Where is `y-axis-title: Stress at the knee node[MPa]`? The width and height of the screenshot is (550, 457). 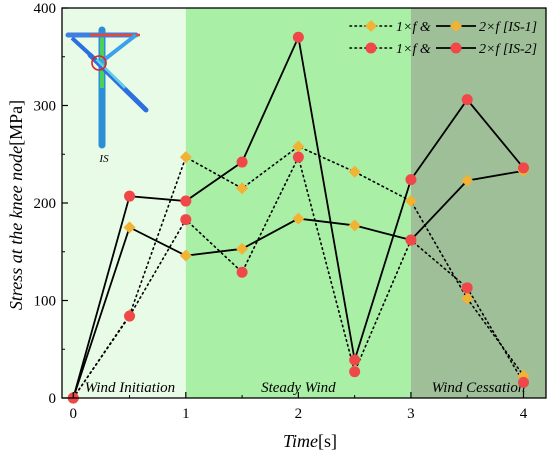
y-axis-title: Stress at the knee node[MPa] is located at coordinates (16, 205).